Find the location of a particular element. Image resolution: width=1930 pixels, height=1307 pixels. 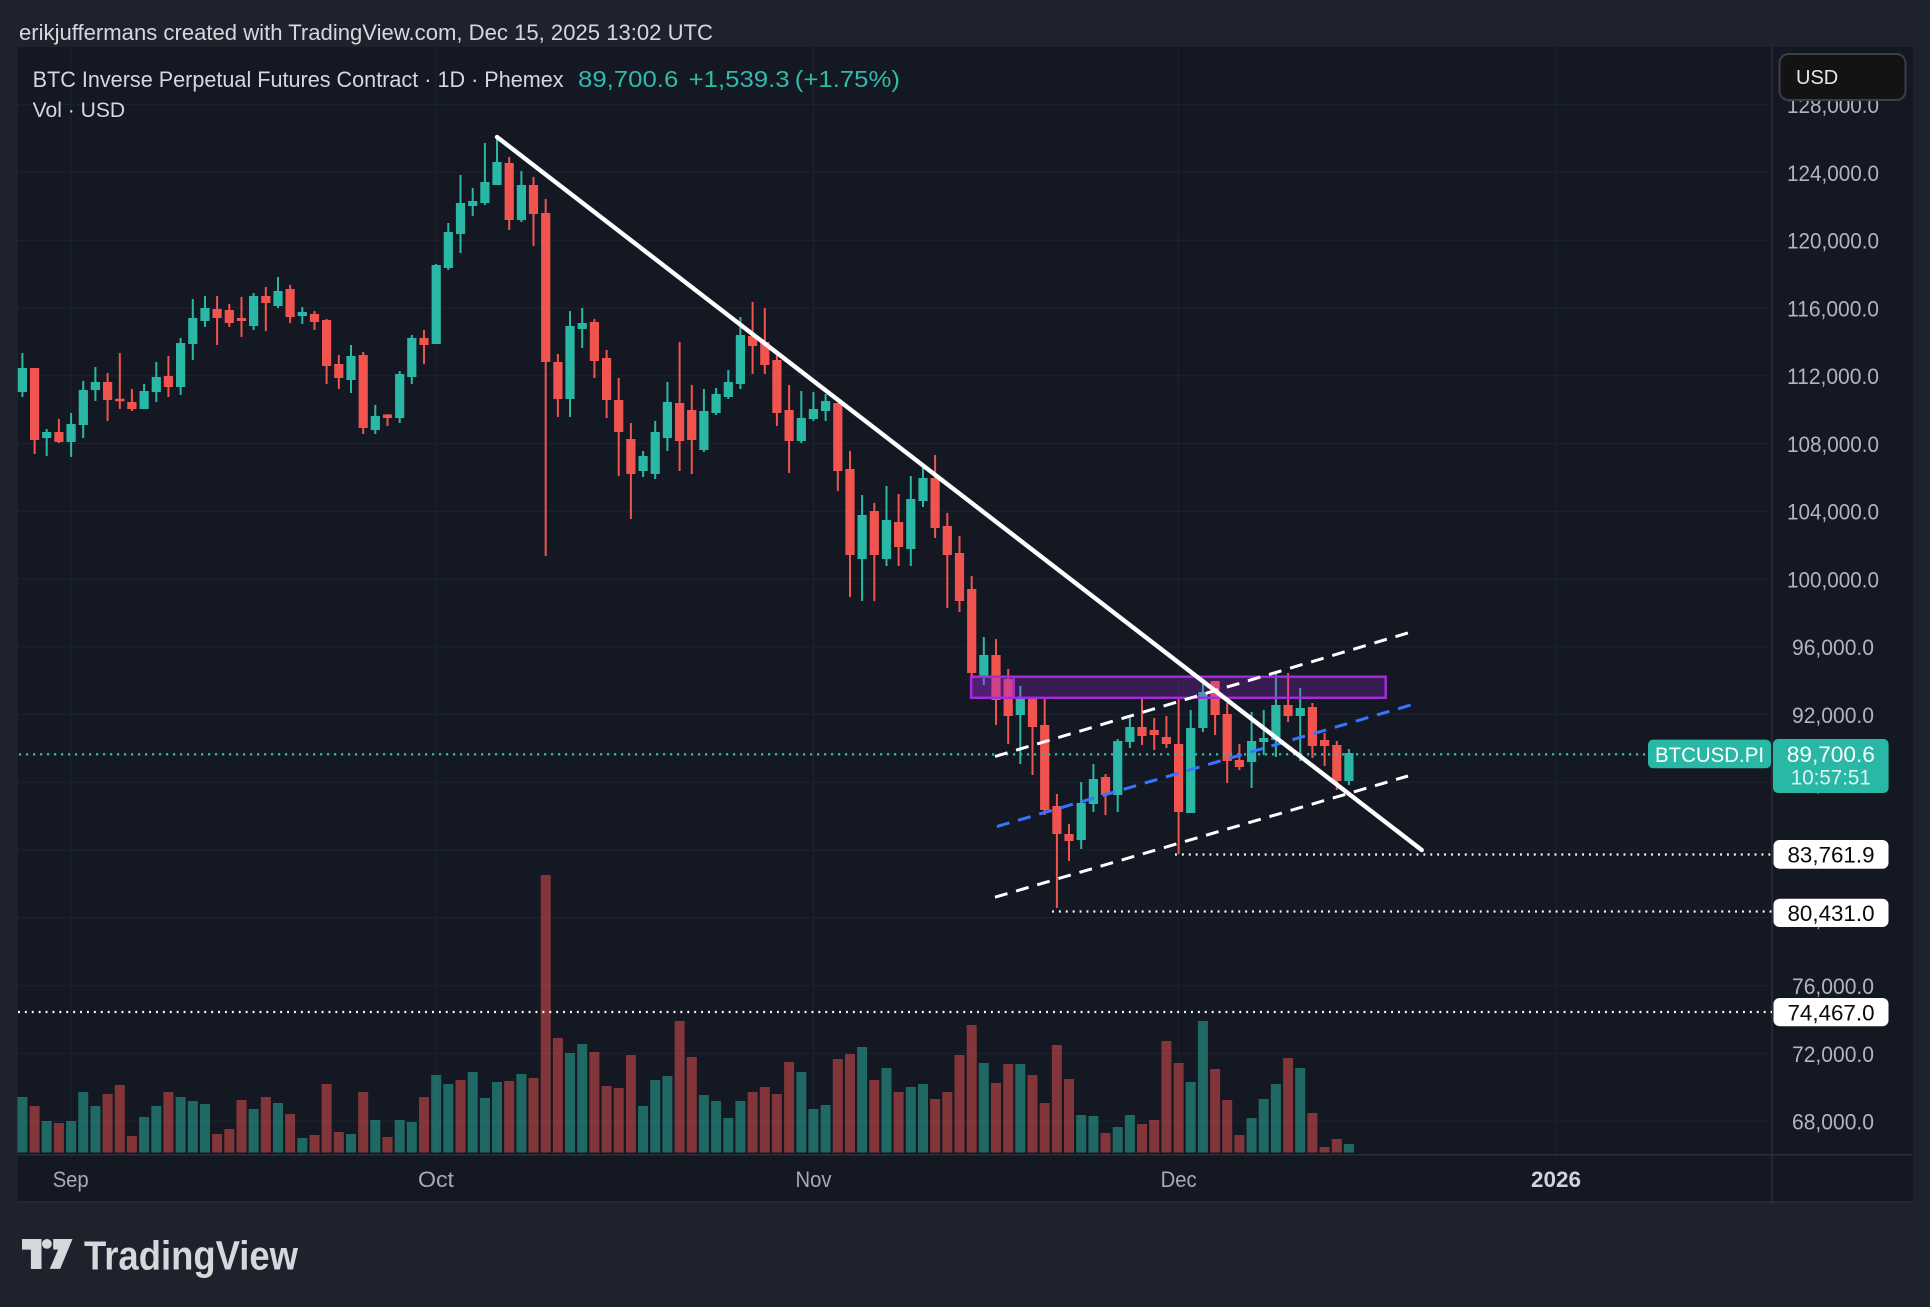

svg-text: 72,000.0 is located at coordinates (1833, 1054).